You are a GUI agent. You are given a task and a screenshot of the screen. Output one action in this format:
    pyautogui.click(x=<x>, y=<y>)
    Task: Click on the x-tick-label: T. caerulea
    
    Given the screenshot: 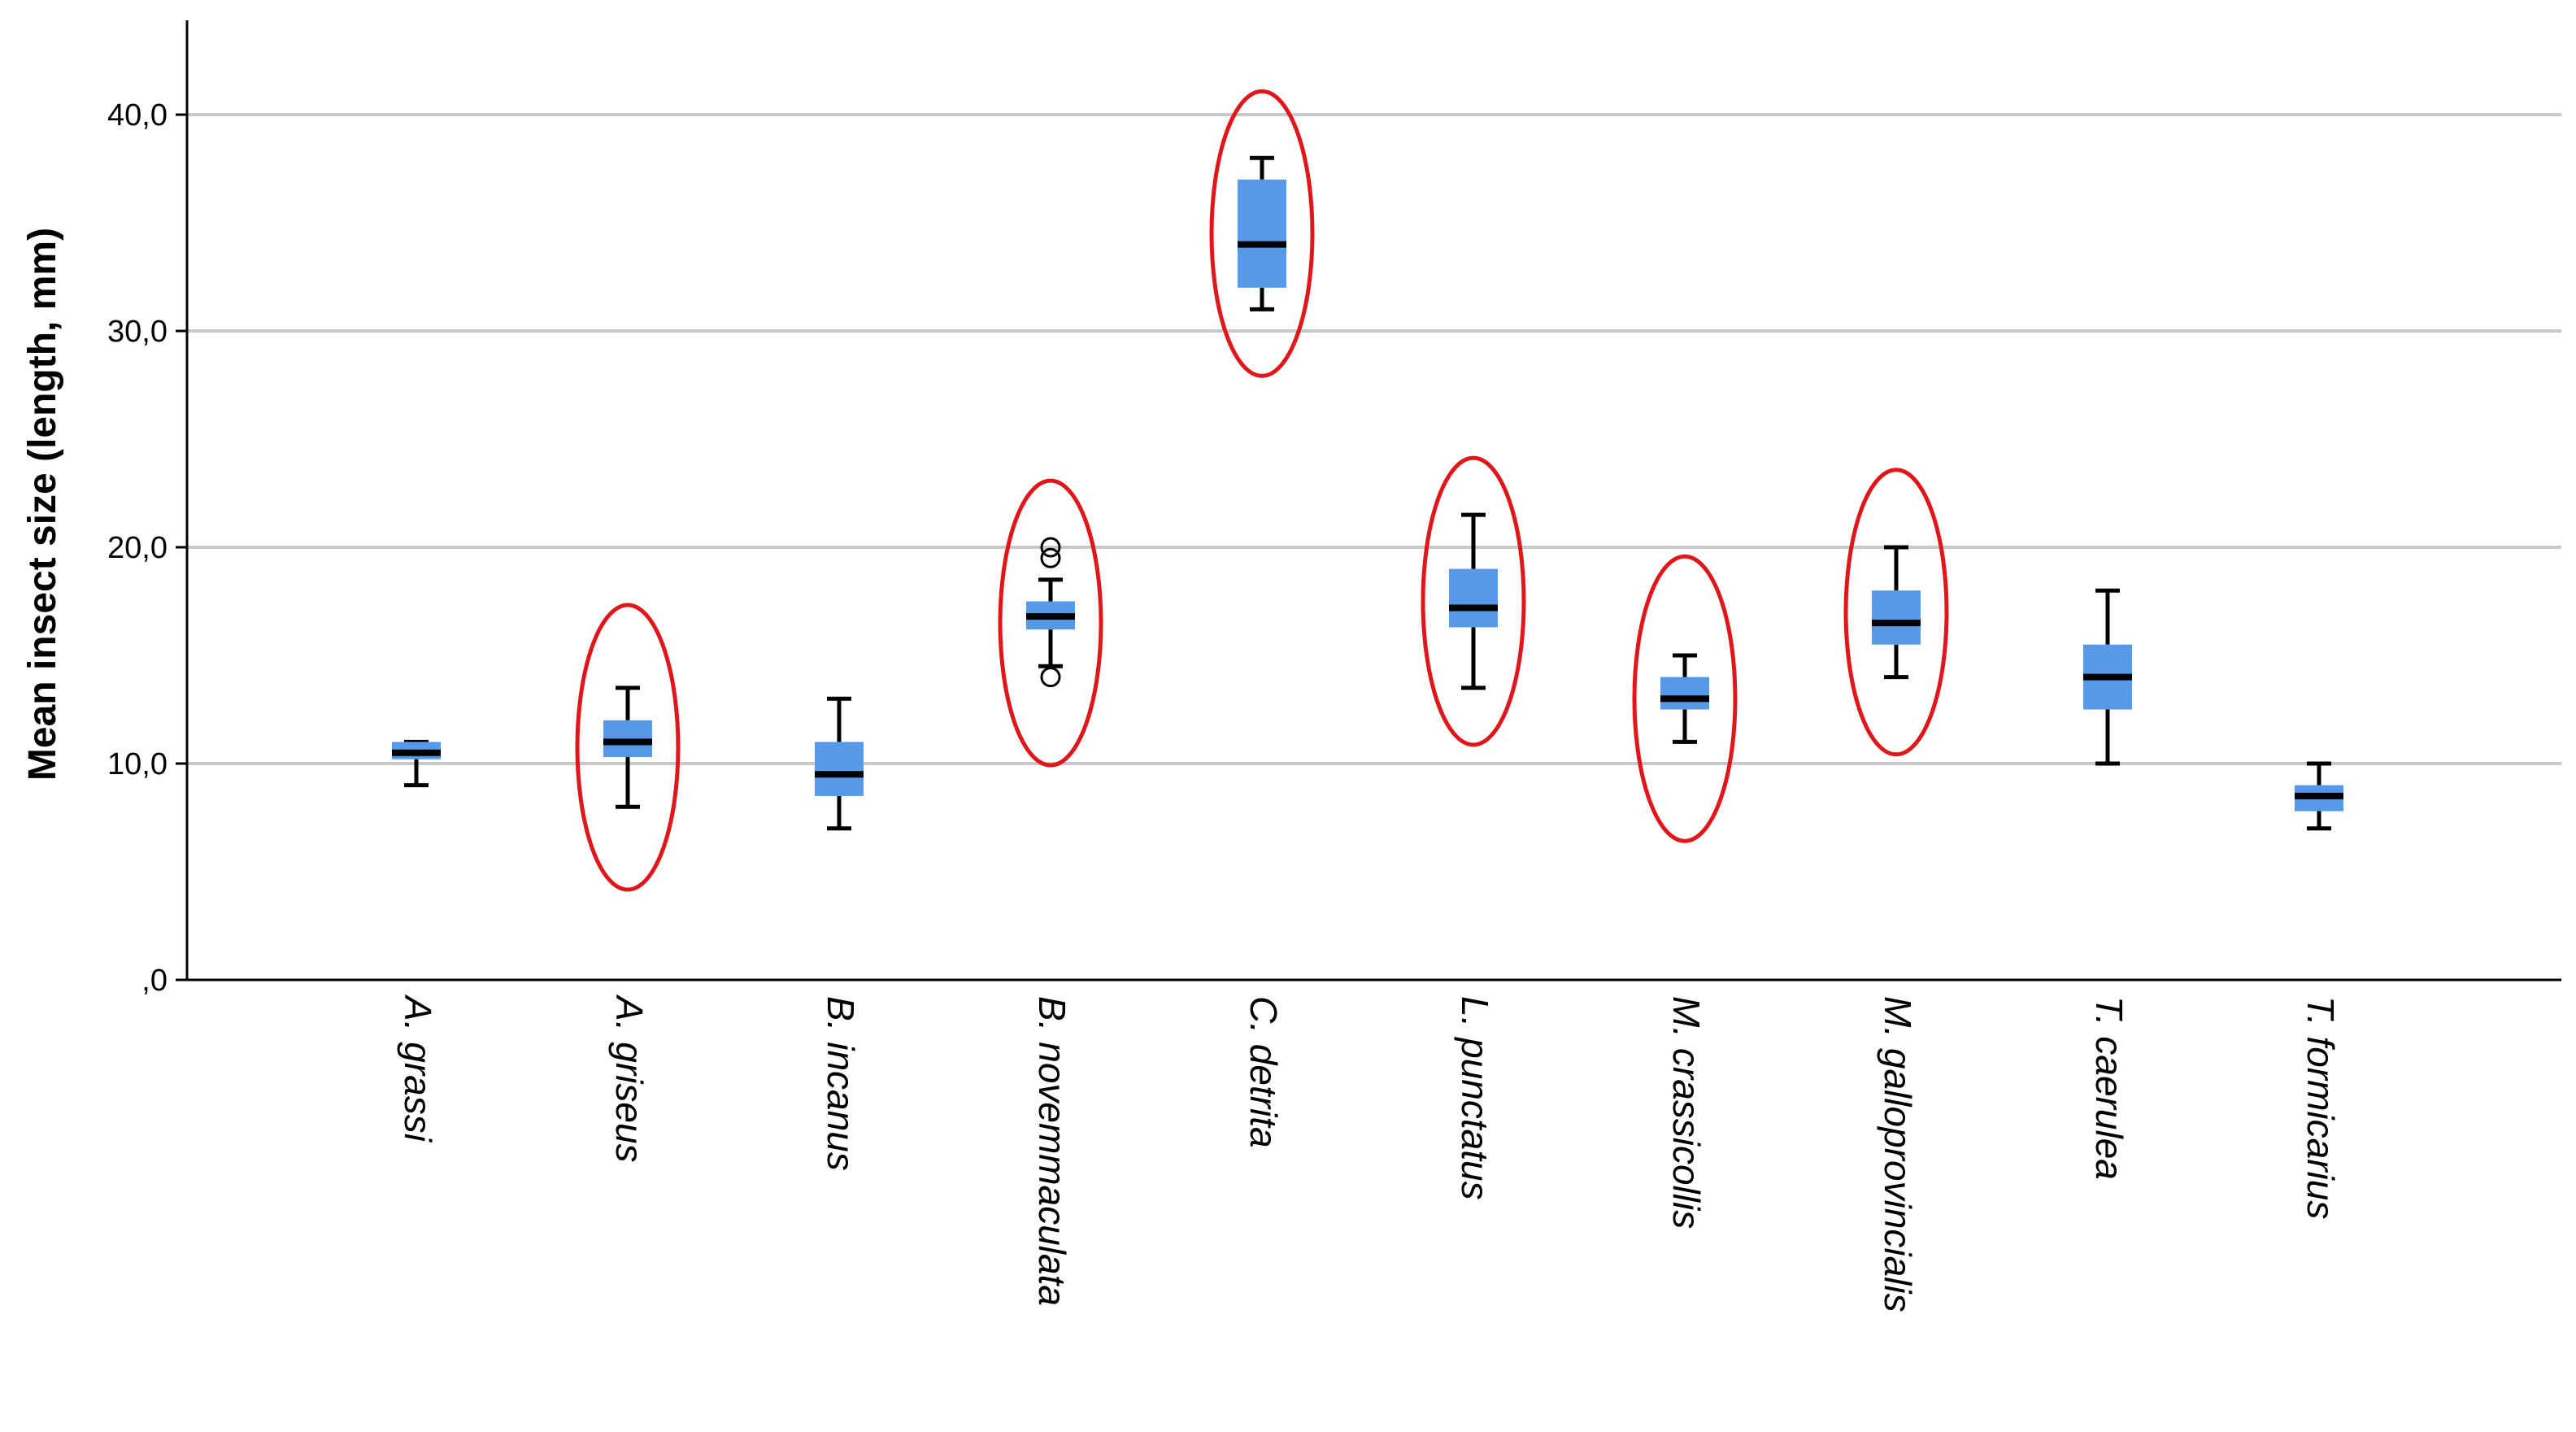 What is the action you would take?
    pyautogui.click(x=2109, y=1088)
    